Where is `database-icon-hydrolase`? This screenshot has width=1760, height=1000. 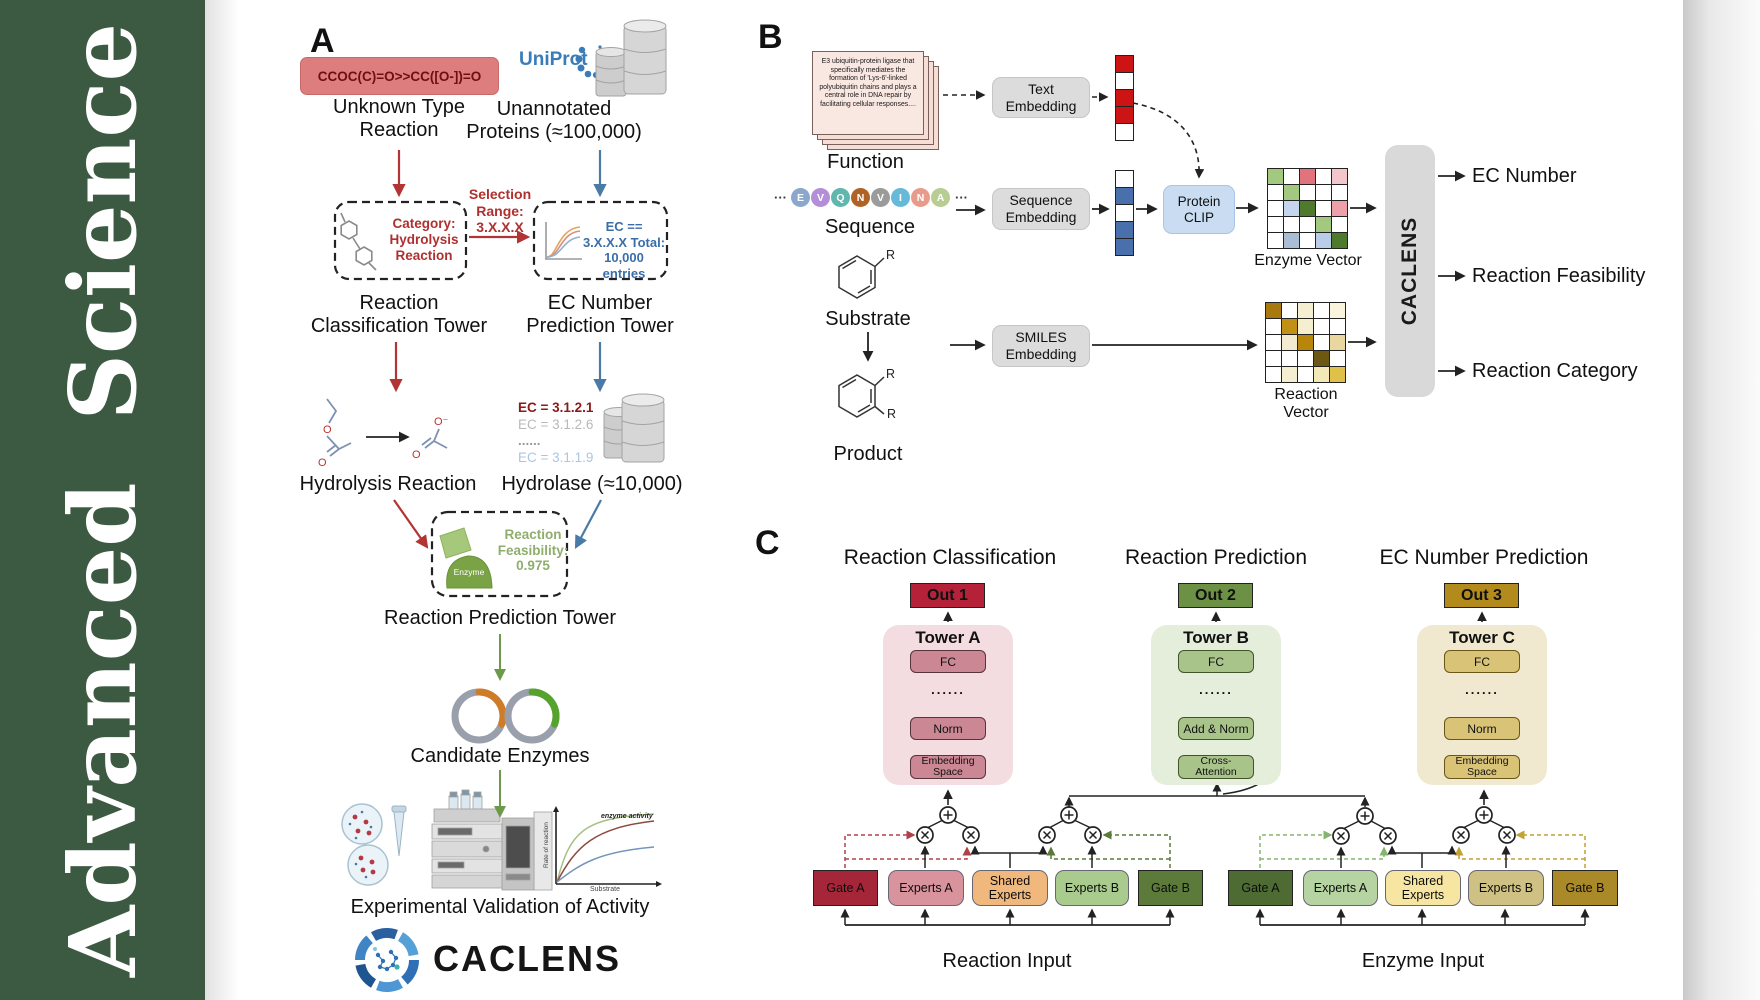
database-icon-hydrolase is located at coordinates (634, 428).